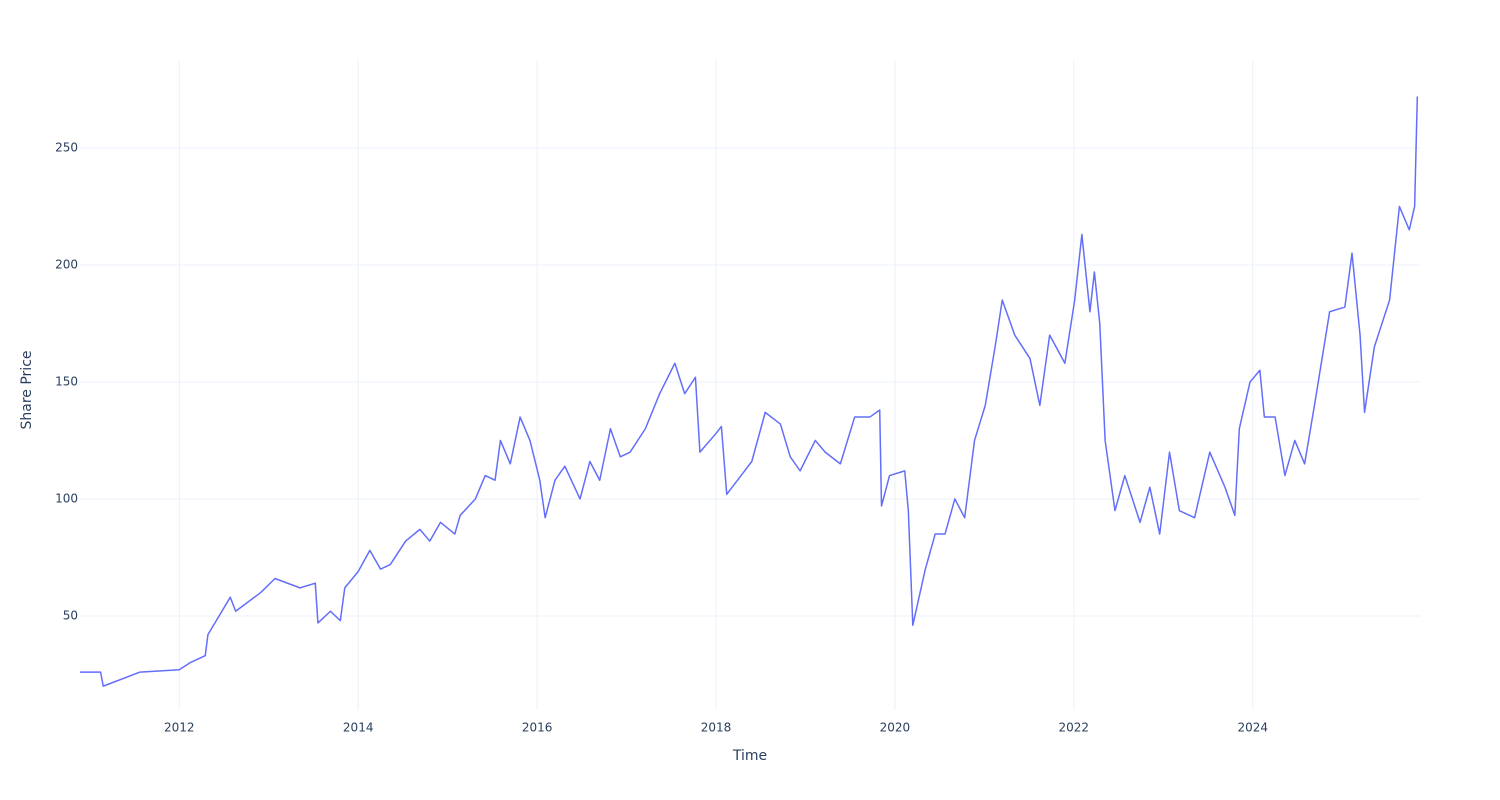  I want to click on x-tick-label: 2022, so click(1074, 728).